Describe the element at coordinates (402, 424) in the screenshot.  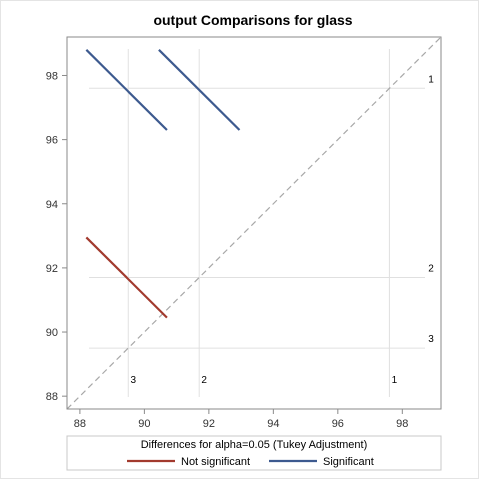
I see `x-tick-label: 98` at that location.